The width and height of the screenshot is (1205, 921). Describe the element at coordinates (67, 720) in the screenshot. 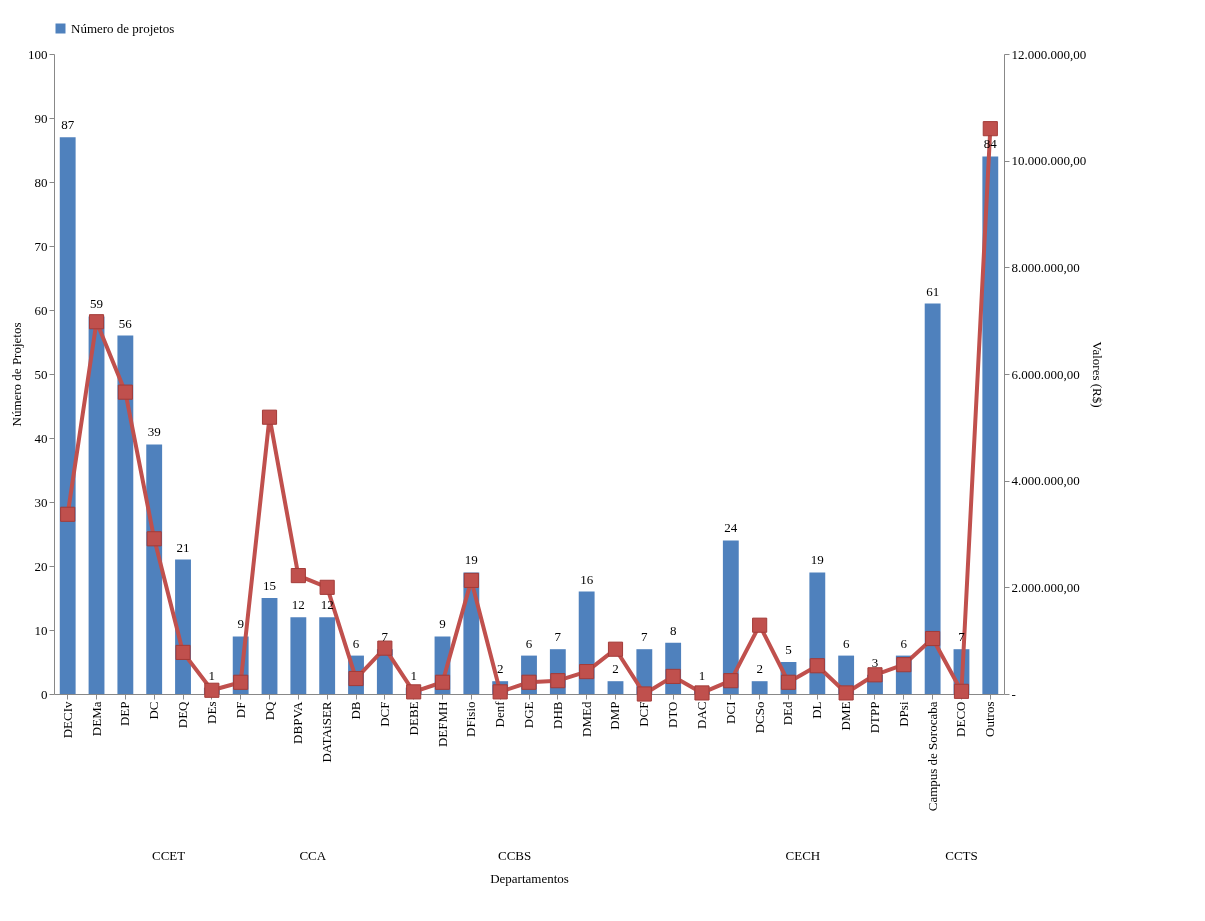

I see `x-tick-label: DECIv` at that location.